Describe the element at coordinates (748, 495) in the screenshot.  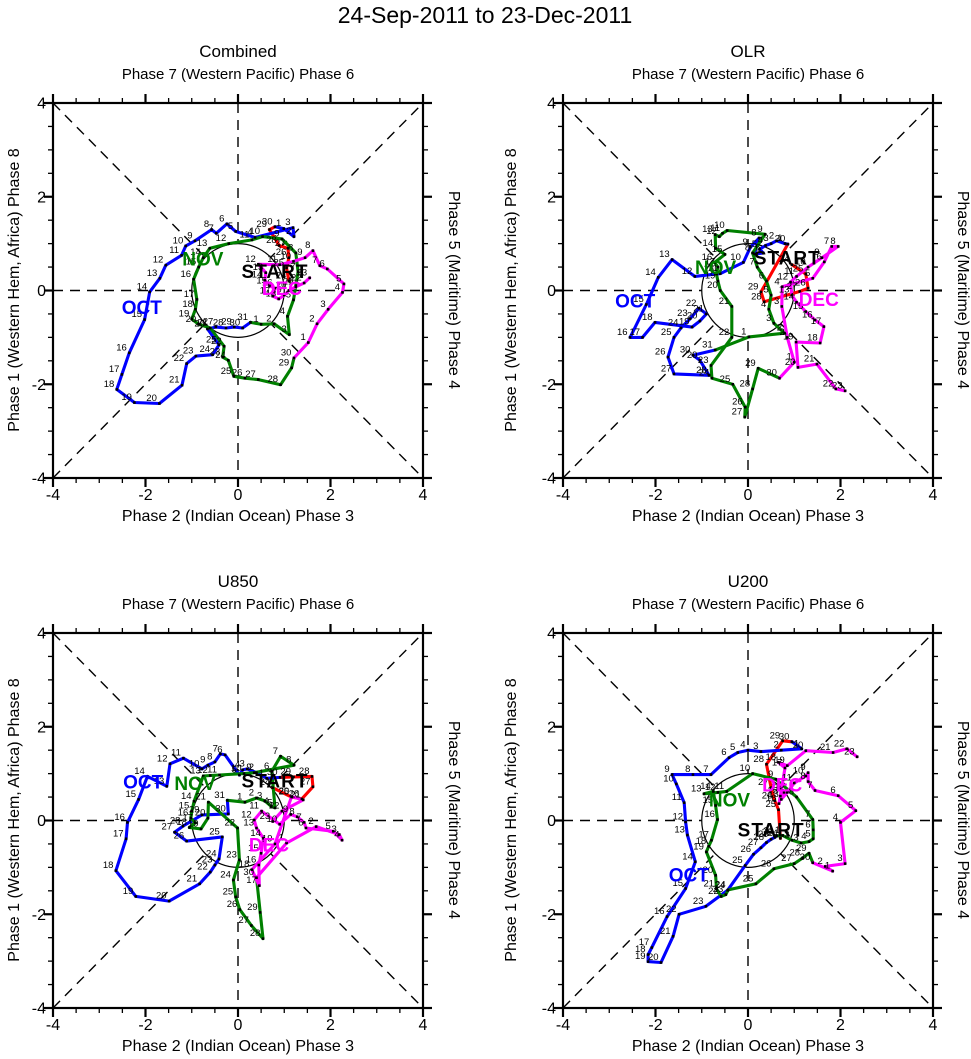
I see `svg-text: 0` at that location.